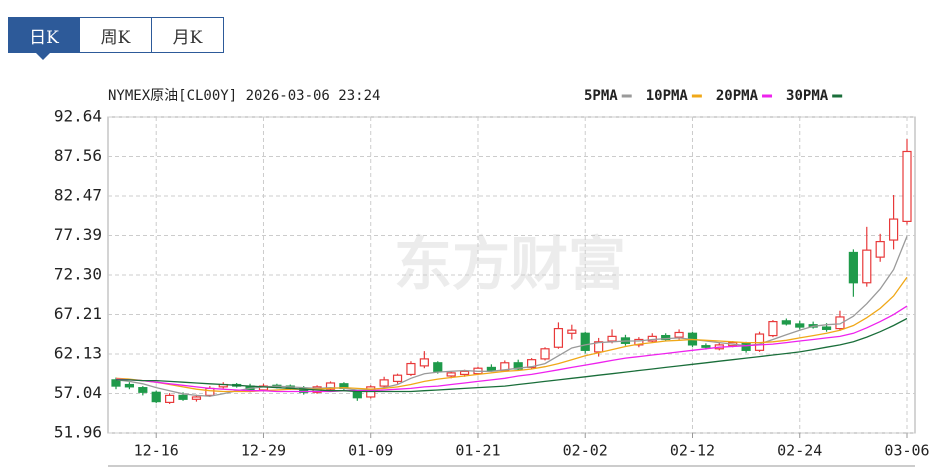 This screenshot has width=934, height=470. Describe the element at coordinates (78, 353) in the screenshot. I see `y-tick-label: 62.13` at that location.